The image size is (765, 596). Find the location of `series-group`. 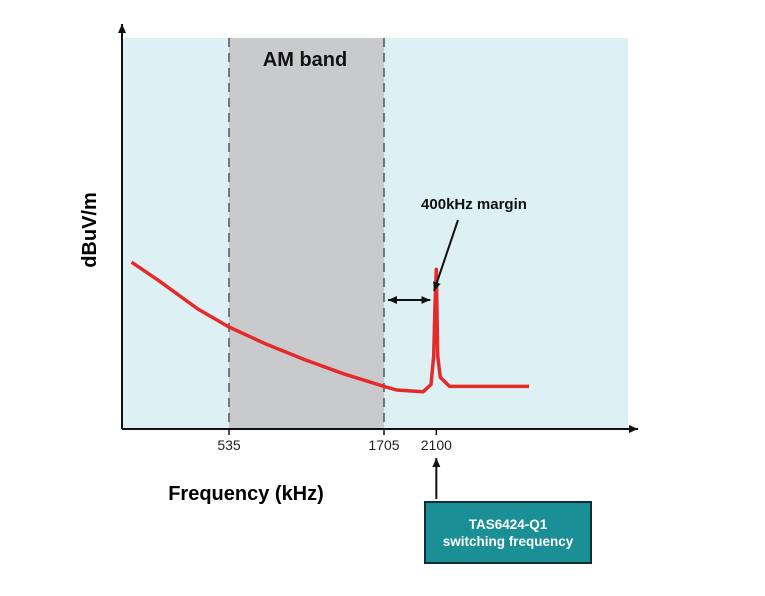

series-group is located at coordinates (330, 327).